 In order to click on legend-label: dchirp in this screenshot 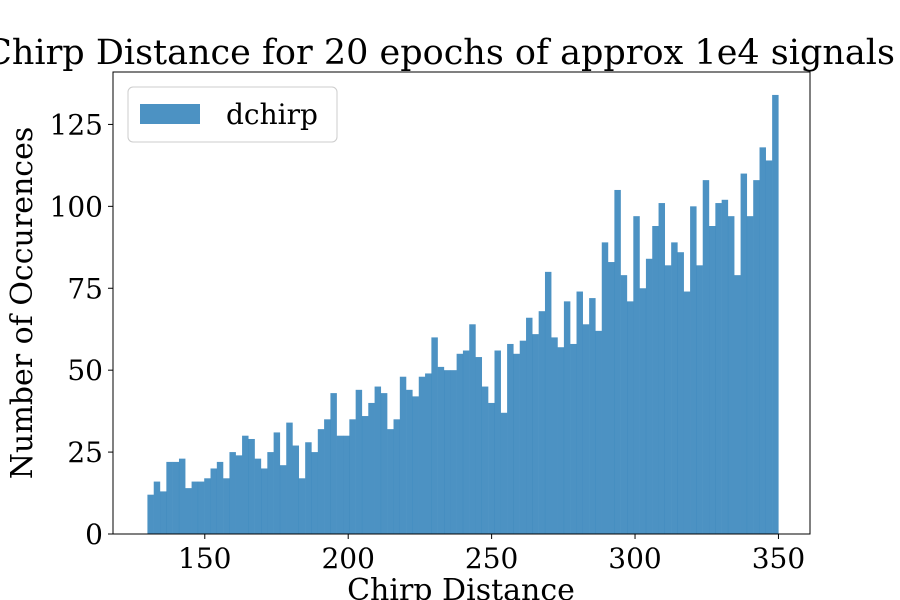, I will do `click(272, 114)`.